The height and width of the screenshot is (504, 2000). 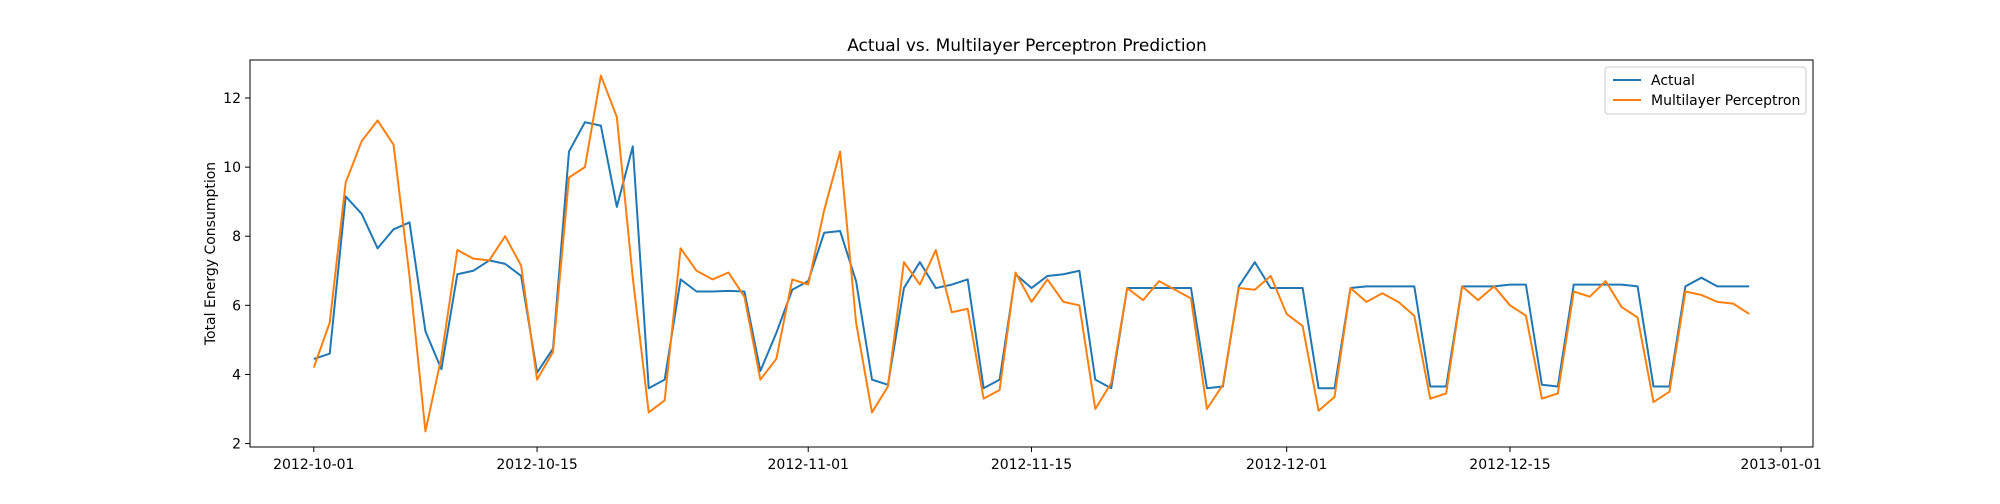 I want to click on x-tick-label: 2012-12-01, so click(x=1286, y=465).